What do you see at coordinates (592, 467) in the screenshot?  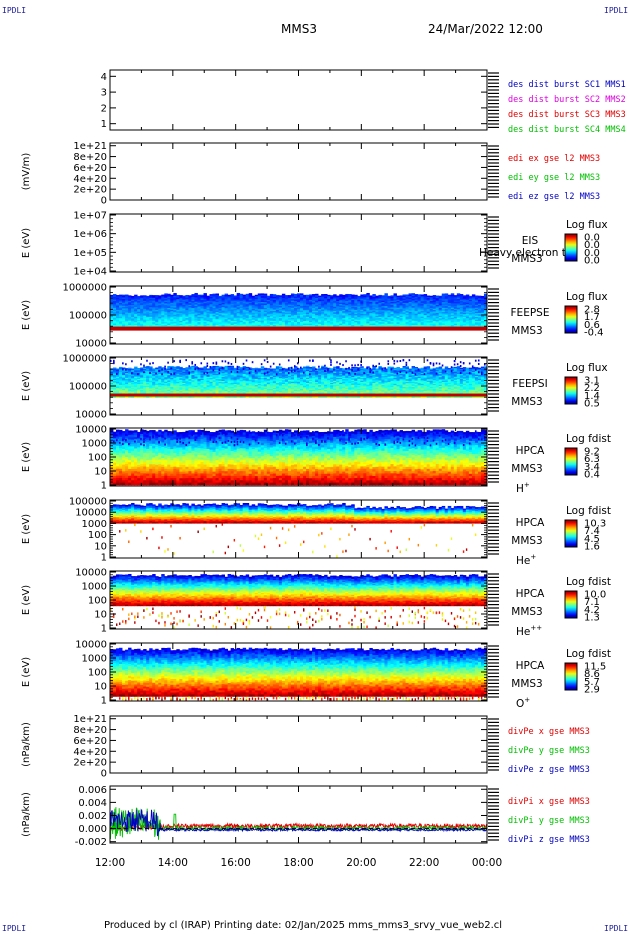 I see `colorbar-label: 3.4` at bounding box center [592, 467].